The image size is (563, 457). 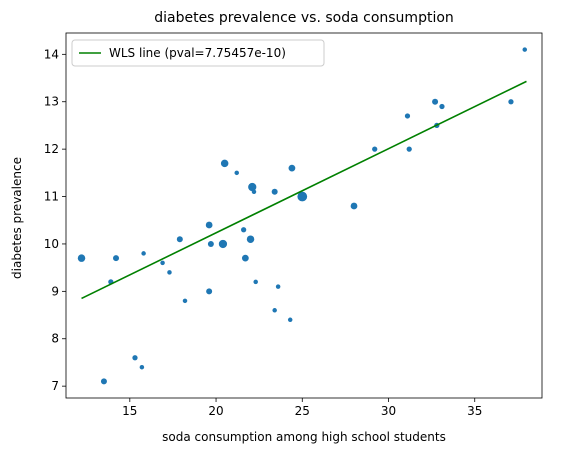 What do you see at coordinates (474, 411) in the screenshot?
I see `x-tick-label: 35` at bounding box center [474, 411].